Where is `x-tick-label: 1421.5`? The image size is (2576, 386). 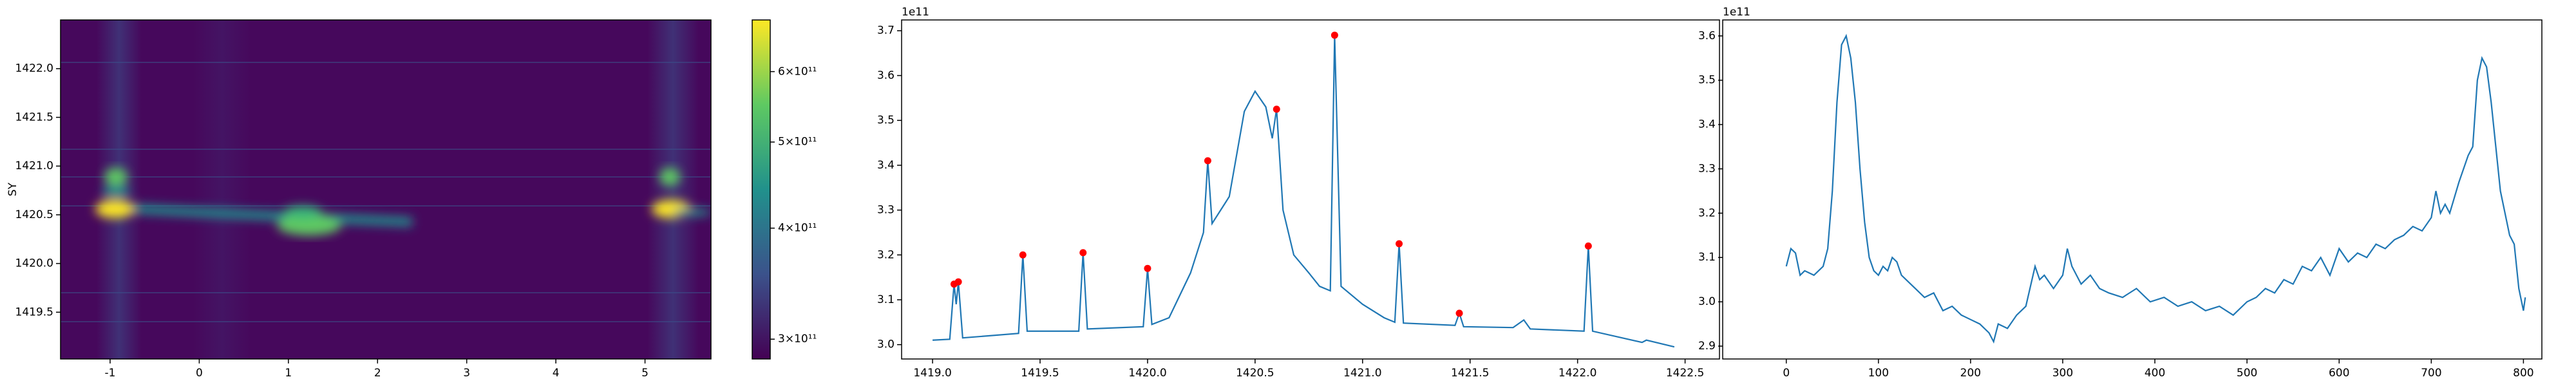
x-tick-label: 1421.5 is located at coordinates (1470, 373).